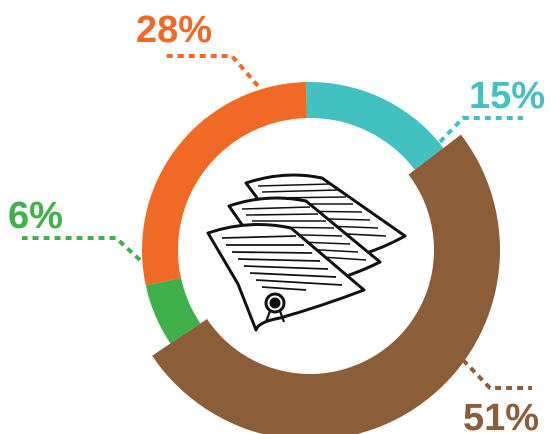 This screenshot has width=555, height=434. I want to click on percent-label-28pct: 28%, so click(174, 30).